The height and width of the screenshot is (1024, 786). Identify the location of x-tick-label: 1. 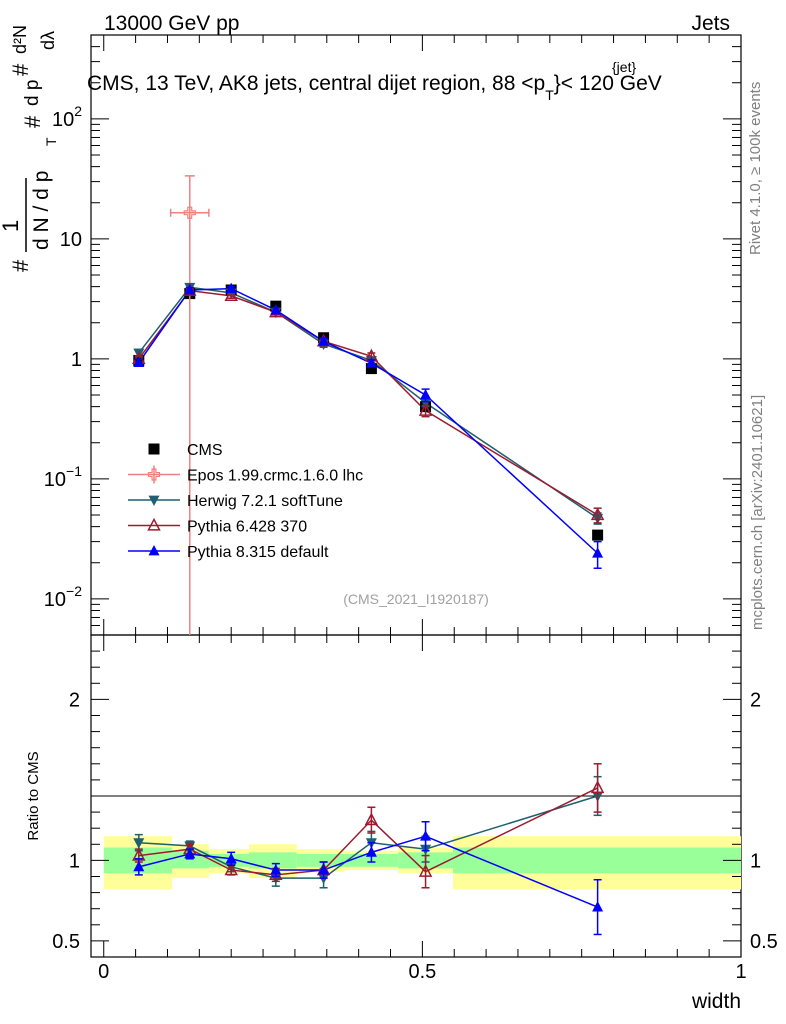
(740, 972).